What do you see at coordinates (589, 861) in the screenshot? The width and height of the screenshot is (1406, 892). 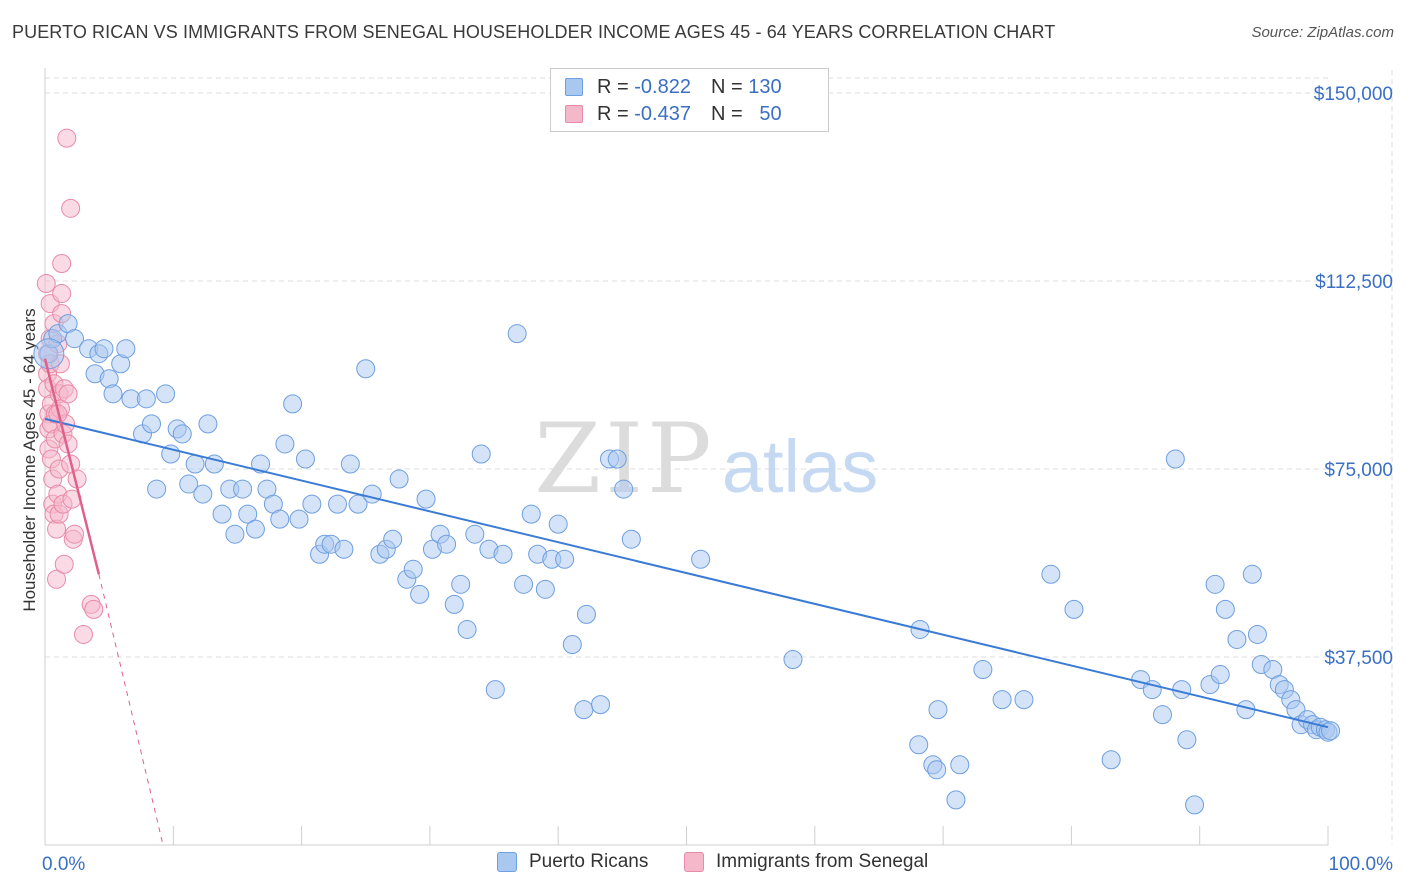 I see `legend-item-label: Puerto Ricans` at bounding box center [589, 861].